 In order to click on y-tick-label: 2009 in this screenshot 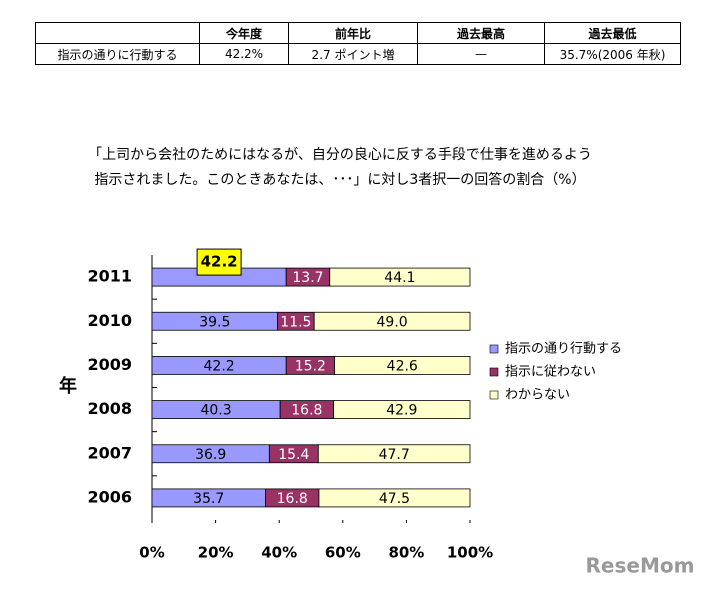, I will do `click(109, 364)`.